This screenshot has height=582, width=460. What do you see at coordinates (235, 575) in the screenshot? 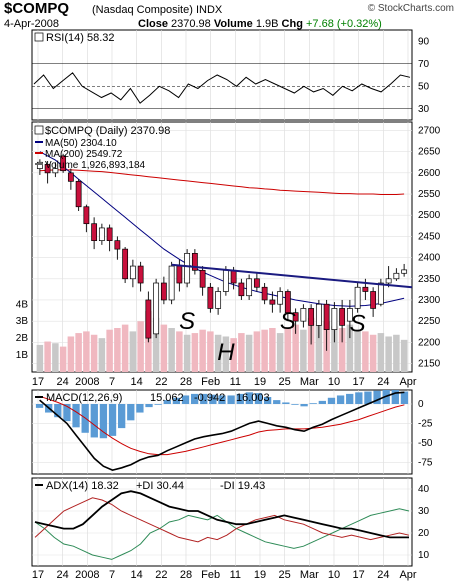
I see `x-tick-label: 11` at bounding box center [235, 575].